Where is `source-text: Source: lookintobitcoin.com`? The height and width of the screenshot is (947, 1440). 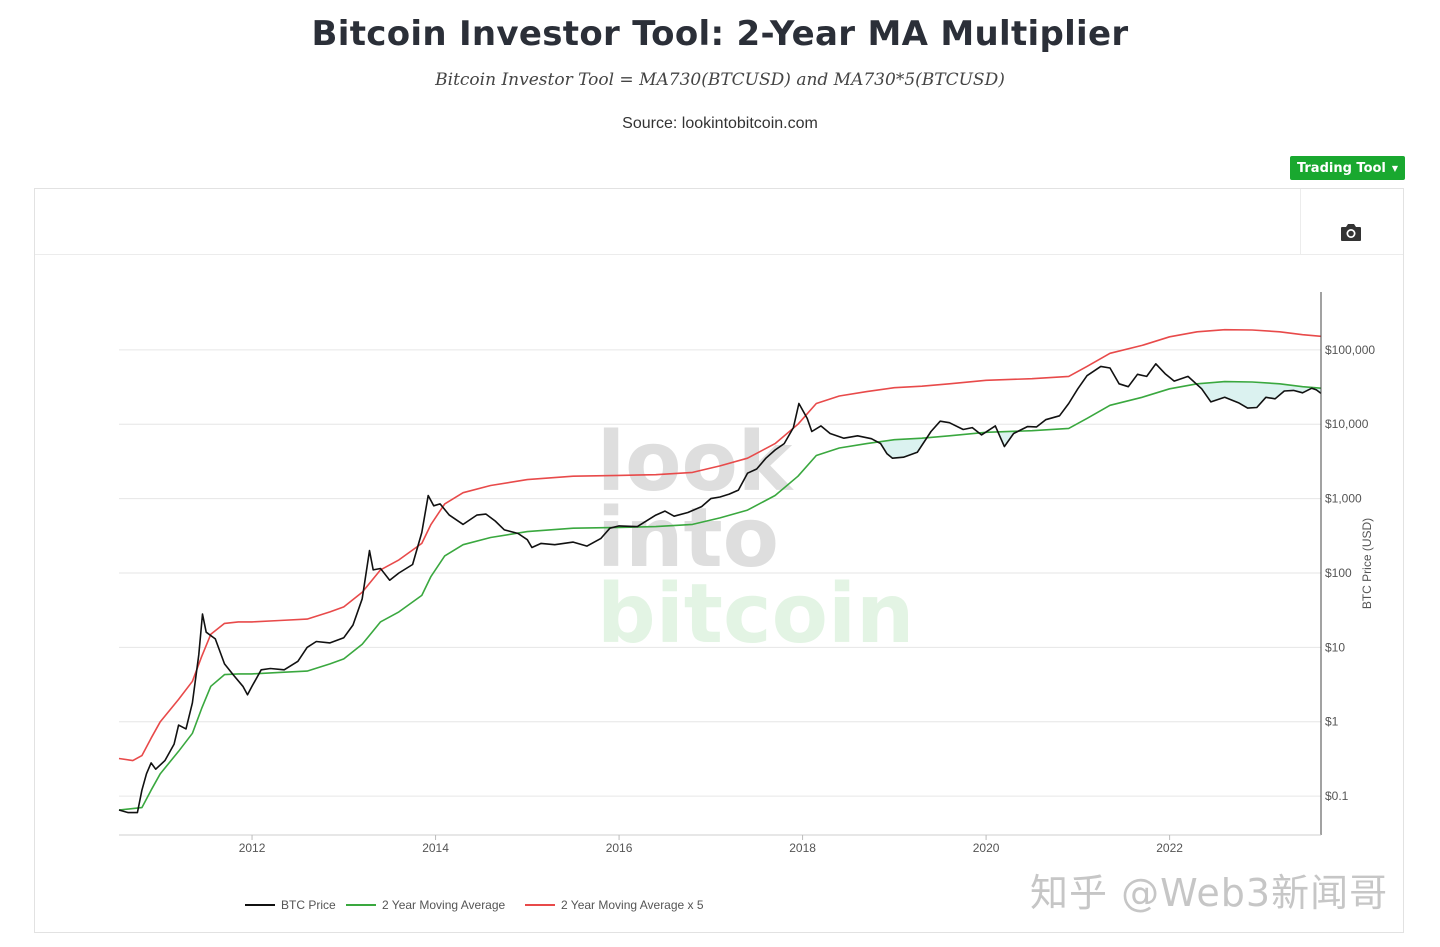 source-text: Source: lookintobitcoin.com is located at coordinates (720, 123).